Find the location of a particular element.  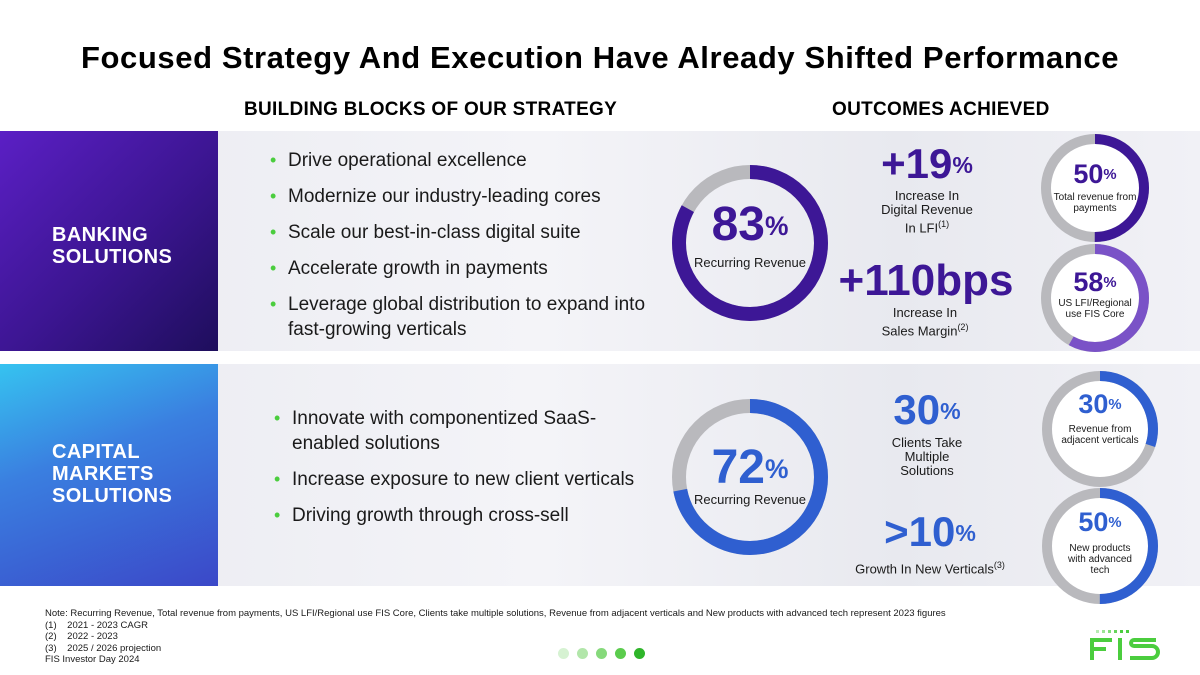

banking-recurring-donut is located at coordinates (750, 243).